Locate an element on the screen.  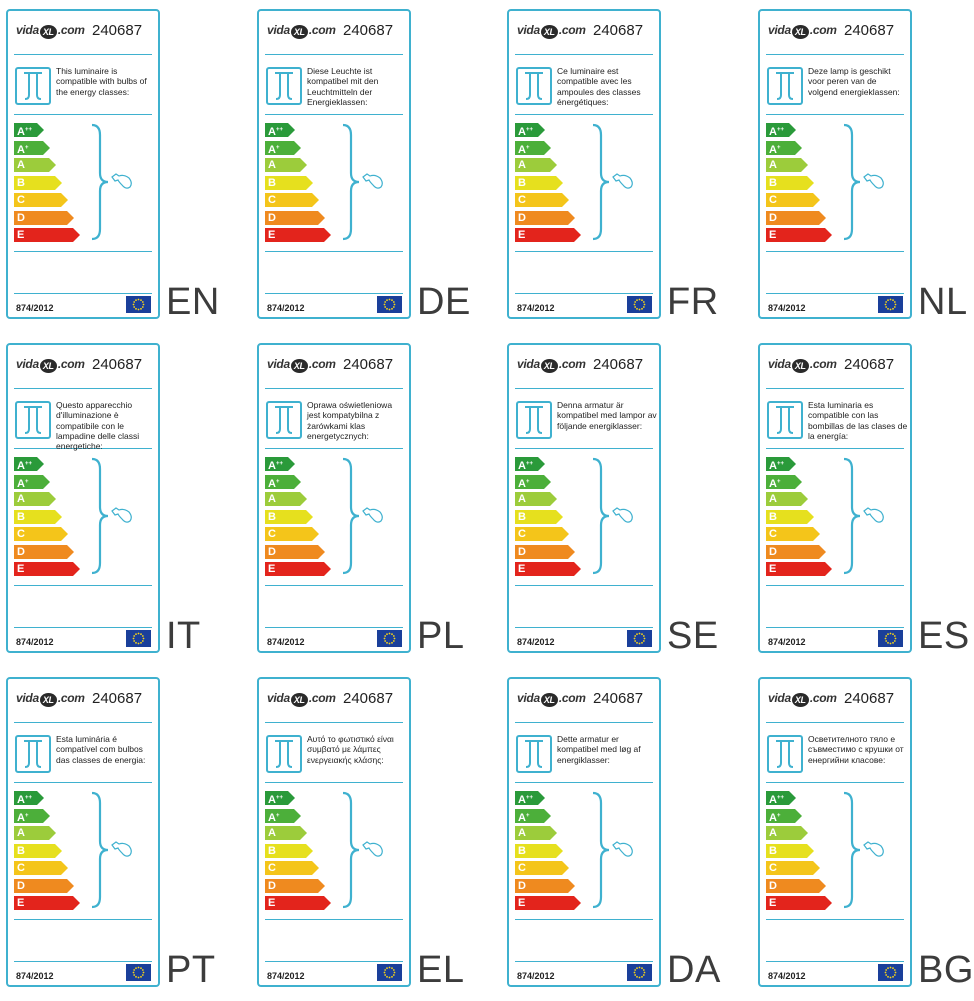
energy-class-letter: C is located at coordinates (773, 534).